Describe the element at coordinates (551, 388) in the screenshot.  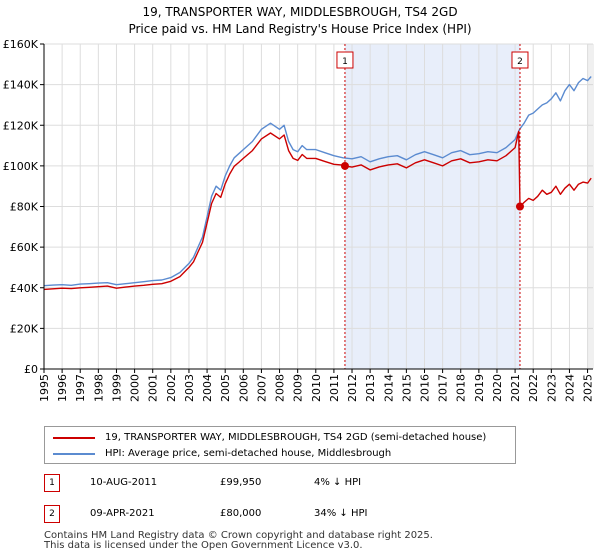
I see `x-tick-label: 2023` at that location.